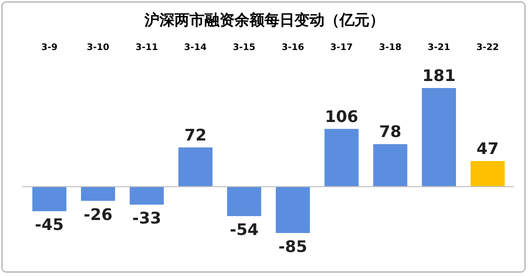  I want to click on x-tick-label: 3-10, so click(98, 48).